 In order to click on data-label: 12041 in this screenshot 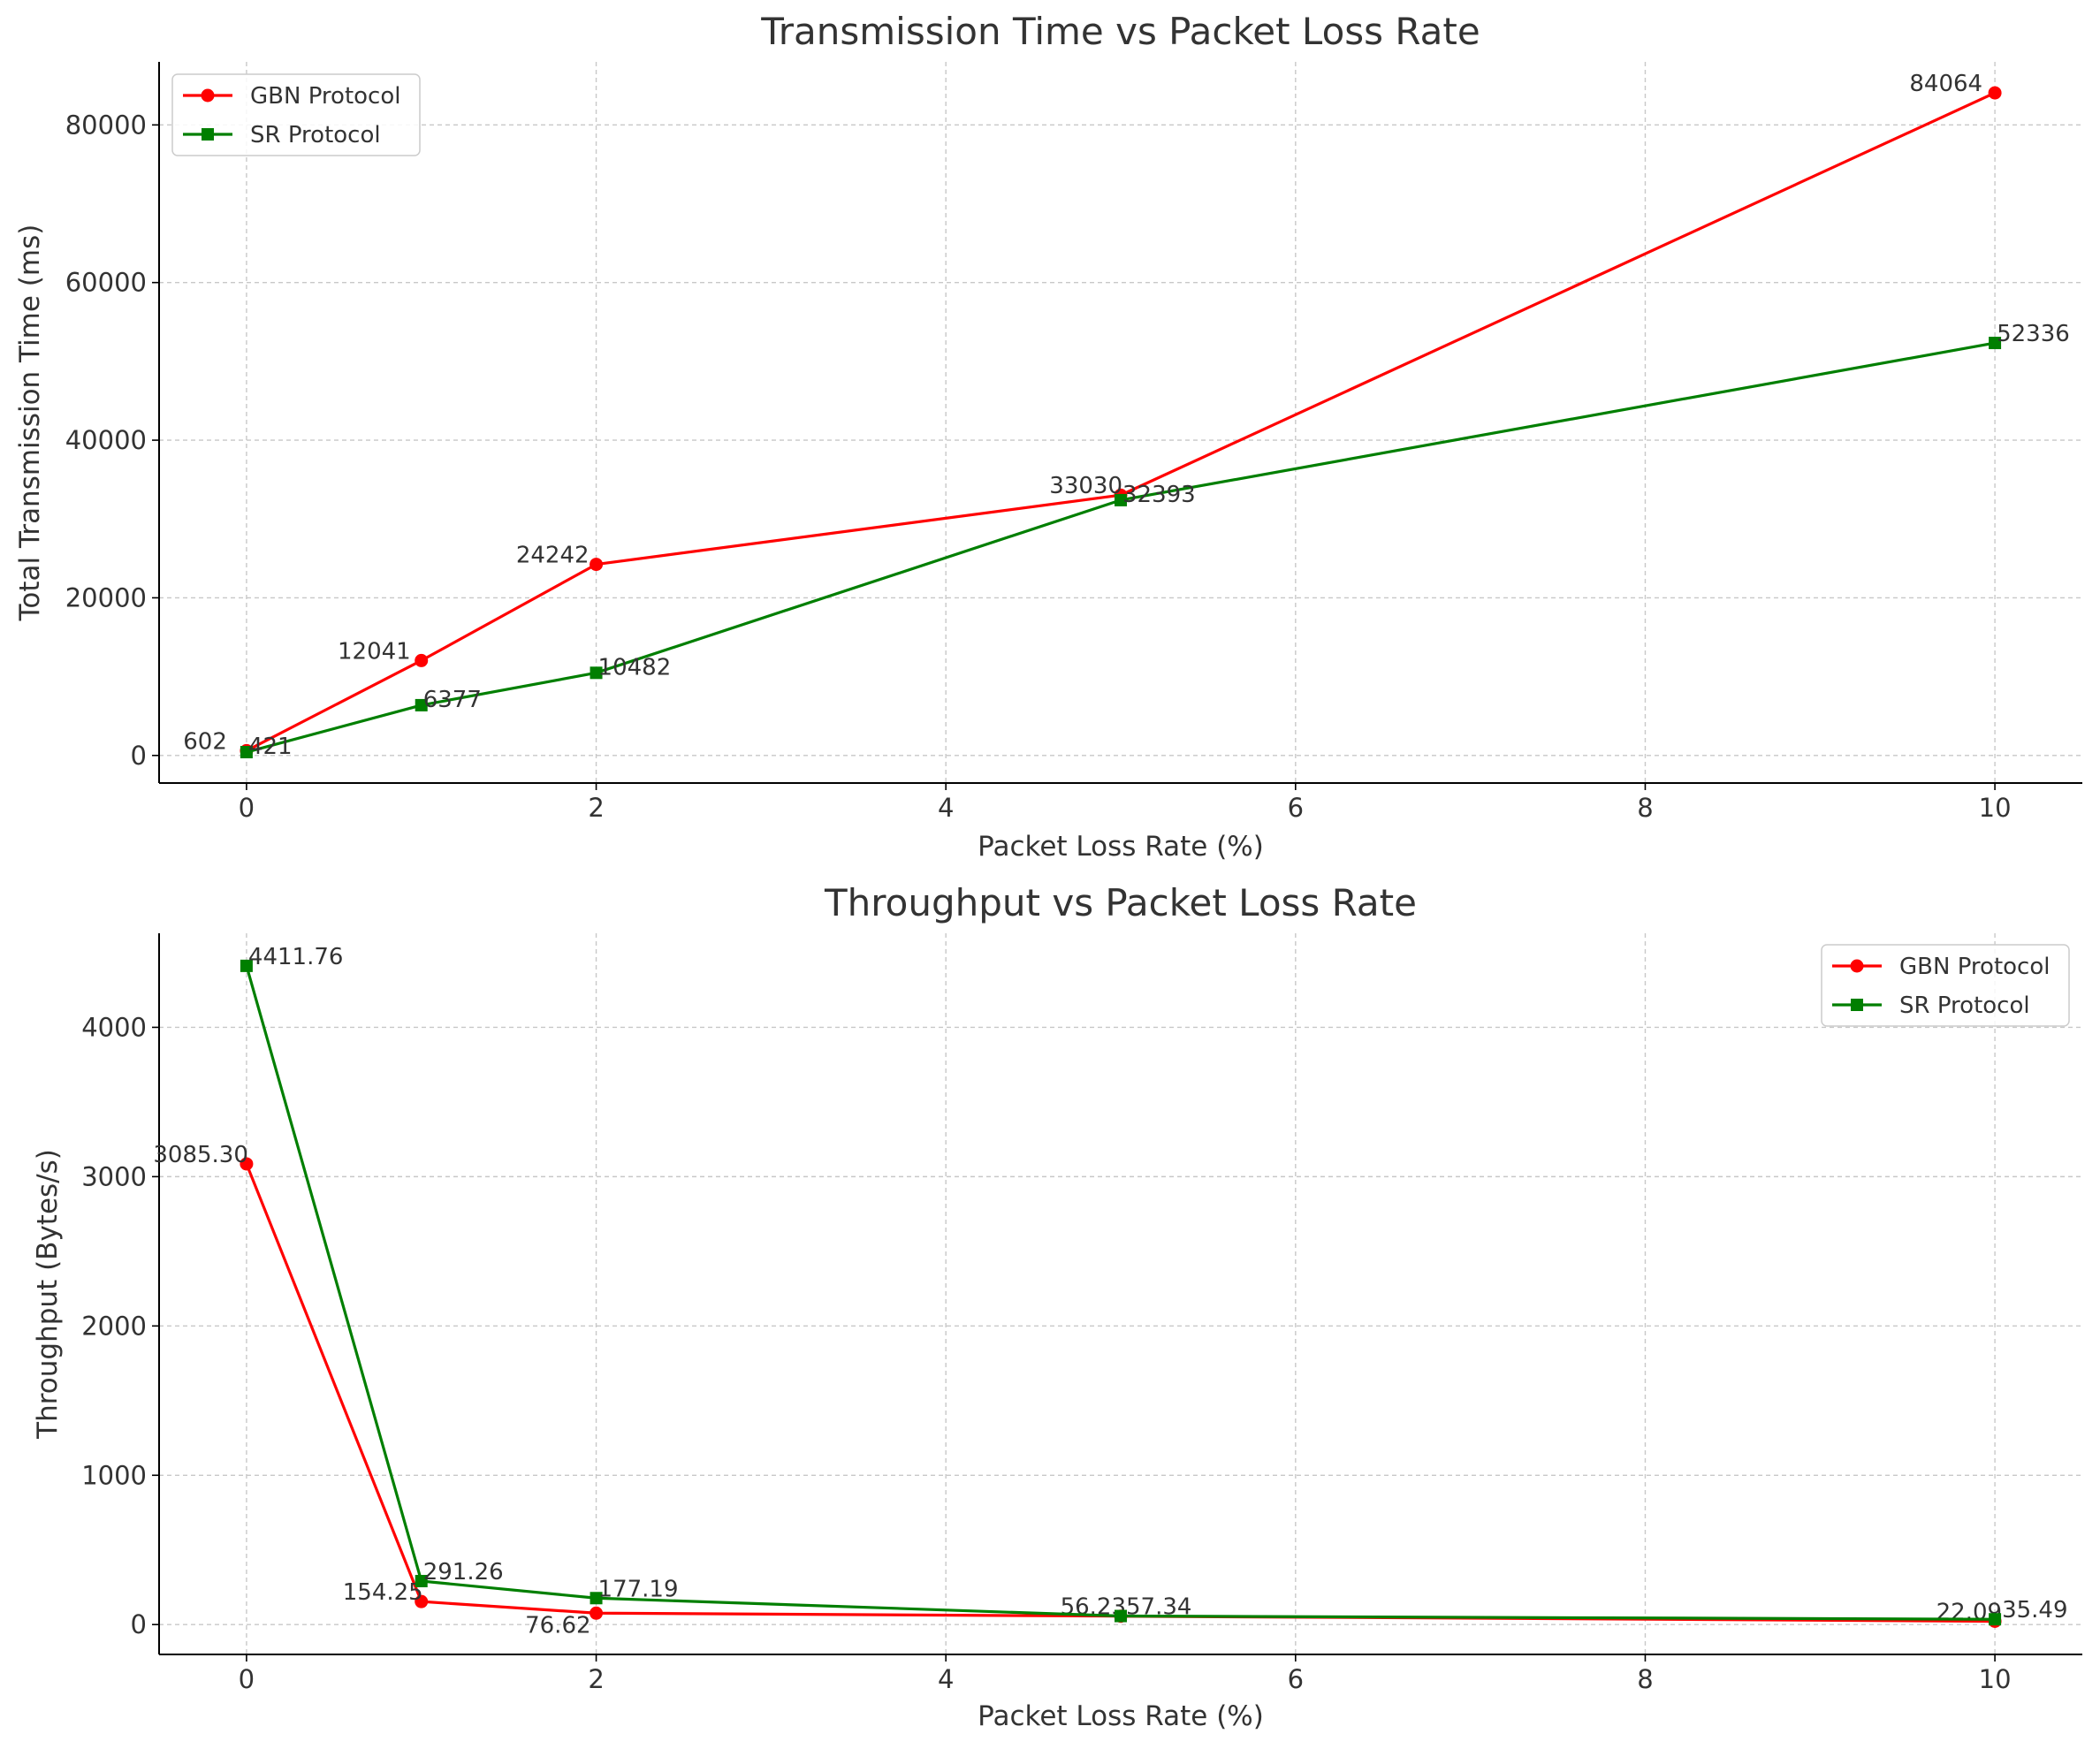, I will do `click(375, 651)`.